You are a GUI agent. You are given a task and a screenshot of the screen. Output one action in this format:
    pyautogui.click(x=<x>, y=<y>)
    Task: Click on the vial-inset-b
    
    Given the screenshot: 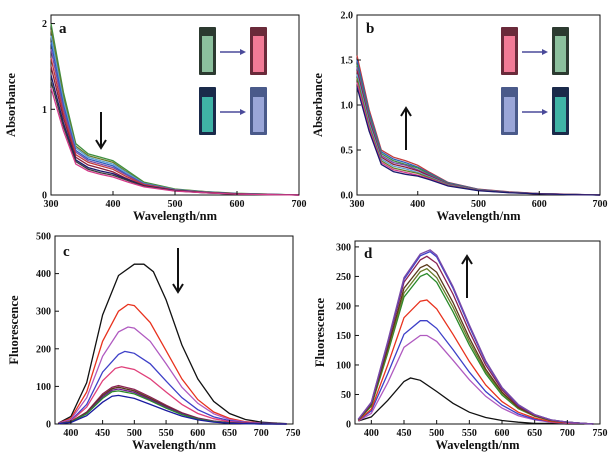 What is the action you would take?
    pyautogui.click(x=535, y=81)
    